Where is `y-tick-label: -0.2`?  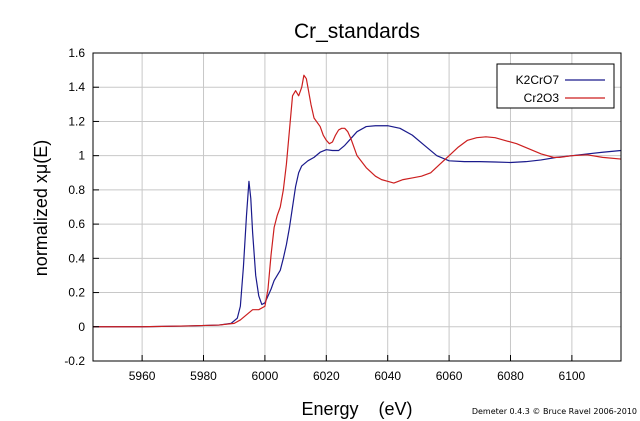
y-tick-label: -0.2 is located at coordinates (74, 361).